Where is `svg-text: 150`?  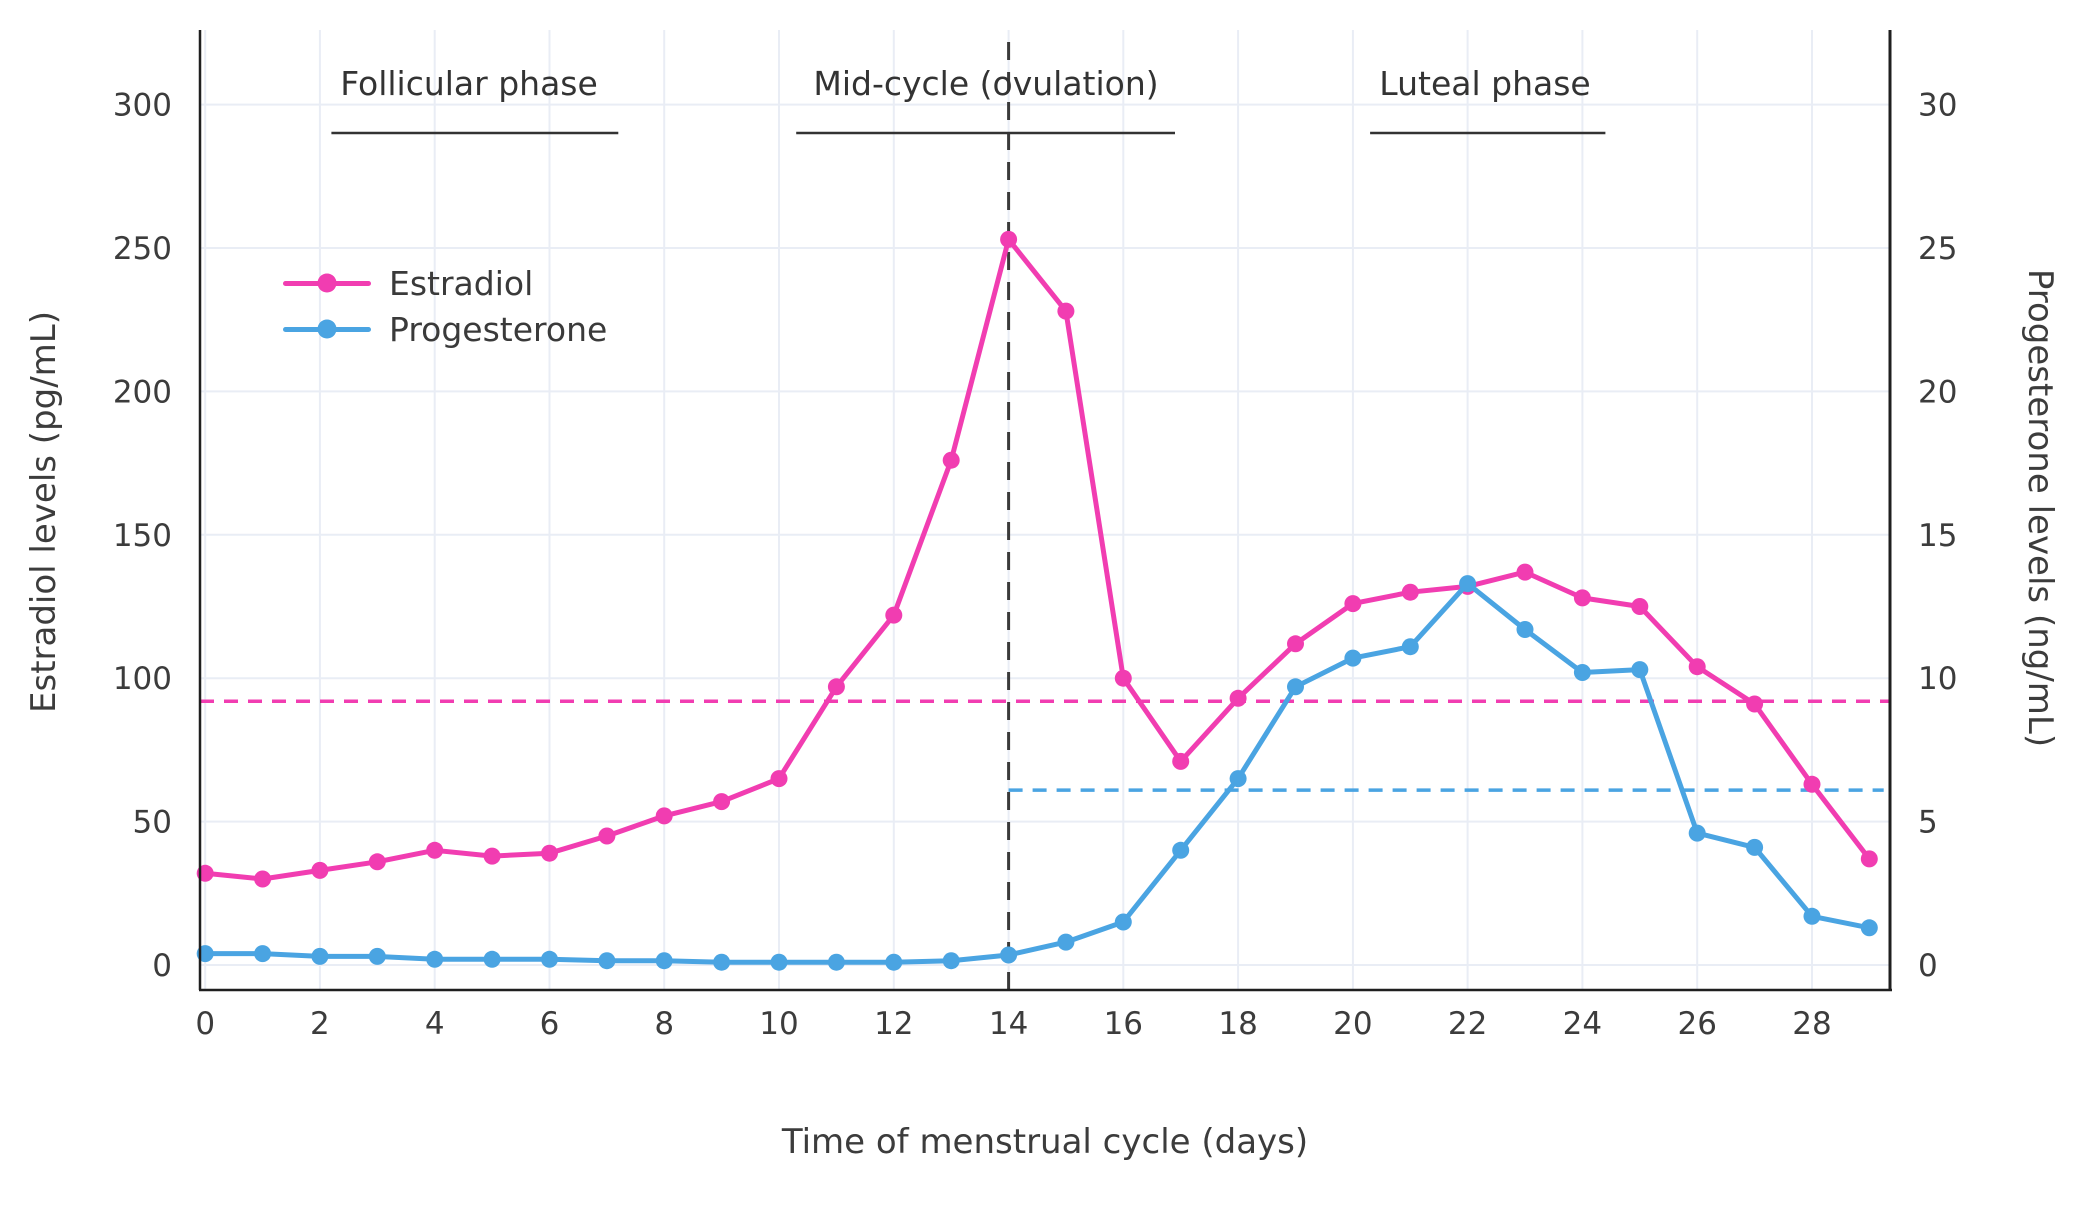 svg-text: 150 is located at coordinates (142, 536).